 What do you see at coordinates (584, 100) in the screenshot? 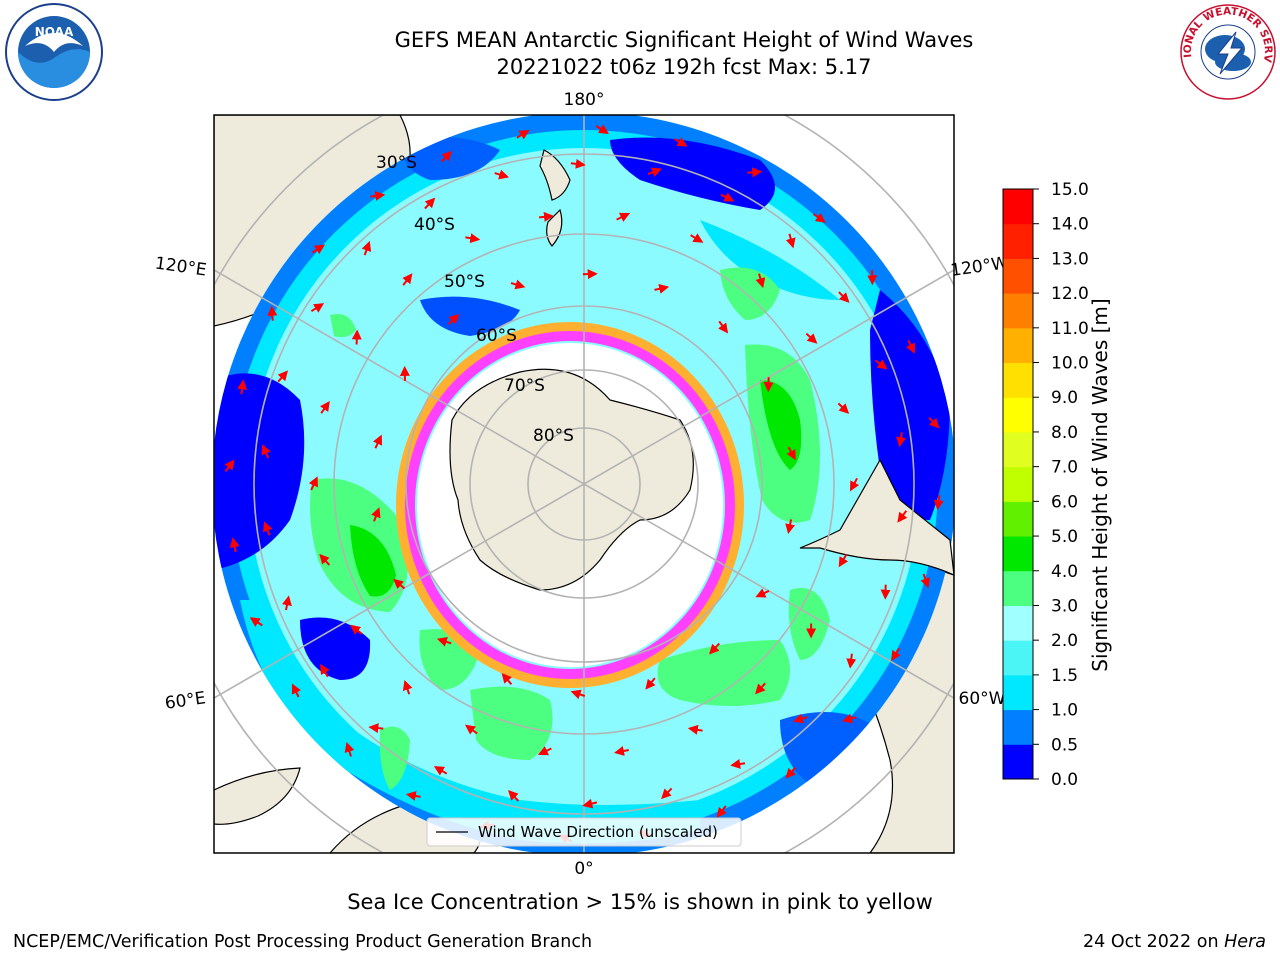
I see `lon-label-180: 180°` at bounding box center [584, 100].